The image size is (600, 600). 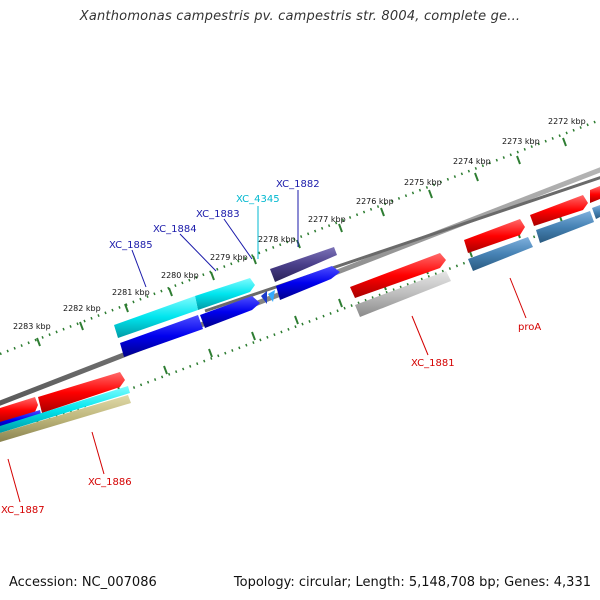 I want to click on accession-text: Accession: NC_007086, so click(x=83, y=582).